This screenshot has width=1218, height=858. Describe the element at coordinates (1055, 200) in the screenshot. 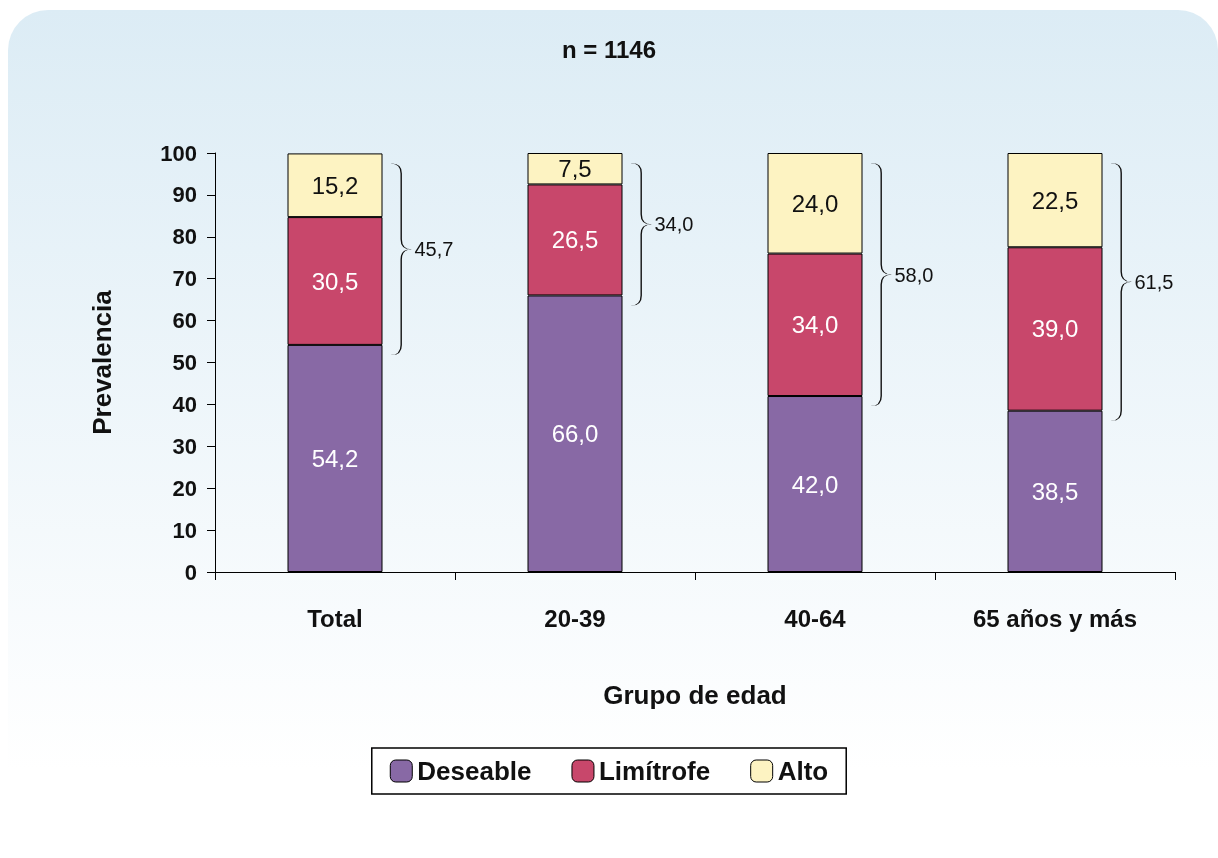

I see `data-label: 22,5` at that location.